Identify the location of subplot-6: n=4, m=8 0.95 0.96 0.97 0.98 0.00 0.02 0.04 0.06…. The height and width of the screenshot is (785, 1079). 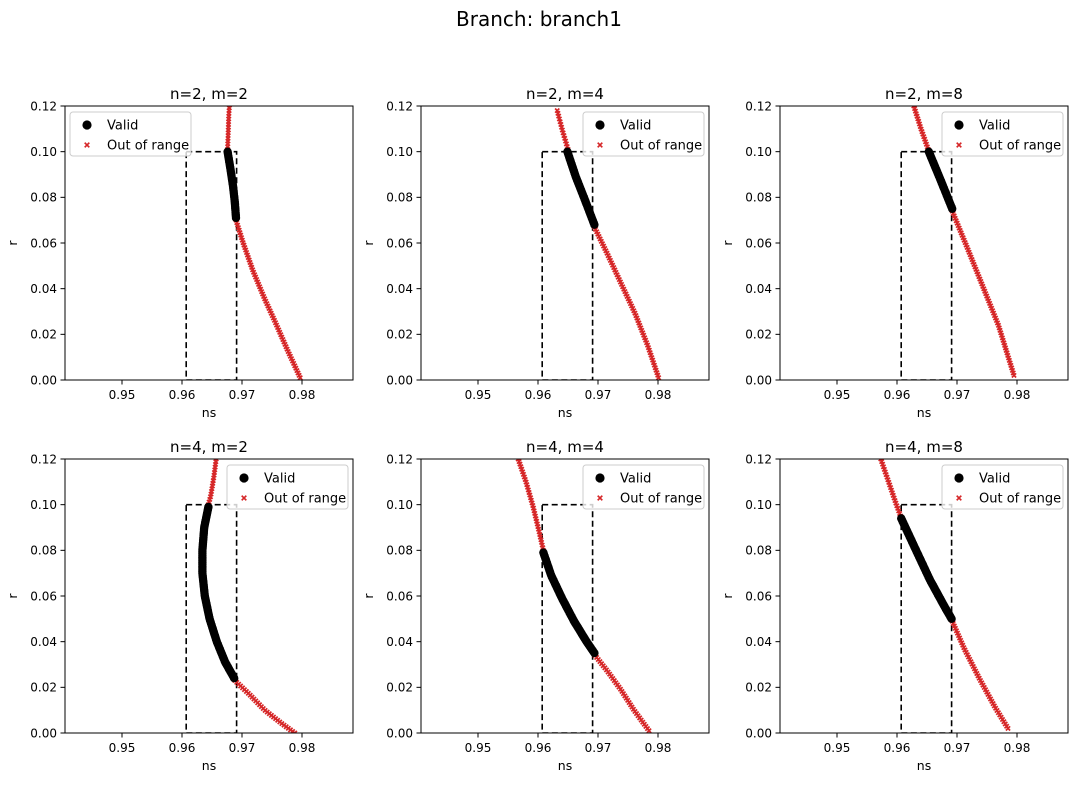
(894, 605).